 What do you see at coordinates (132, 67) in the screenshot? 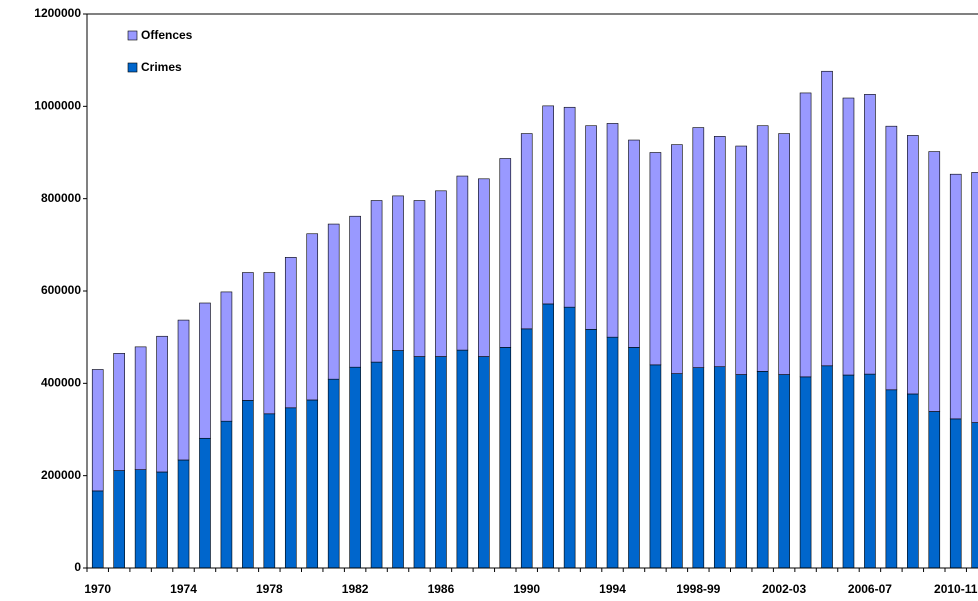
I see `legend-swatch` at bounding box center [132, 67].